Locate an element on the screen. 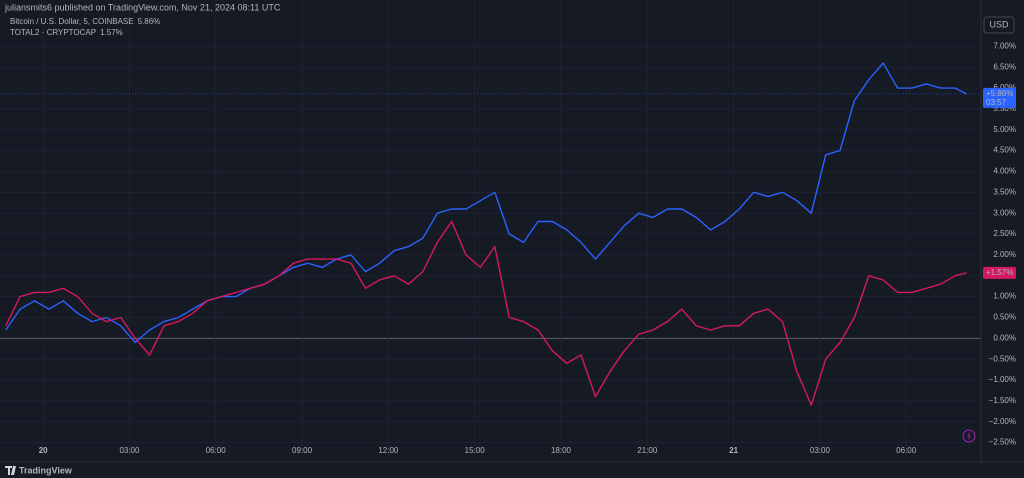 This screenshot has height=478, width=1024. value-label: +5.86% is located at coordinates (999, 93).